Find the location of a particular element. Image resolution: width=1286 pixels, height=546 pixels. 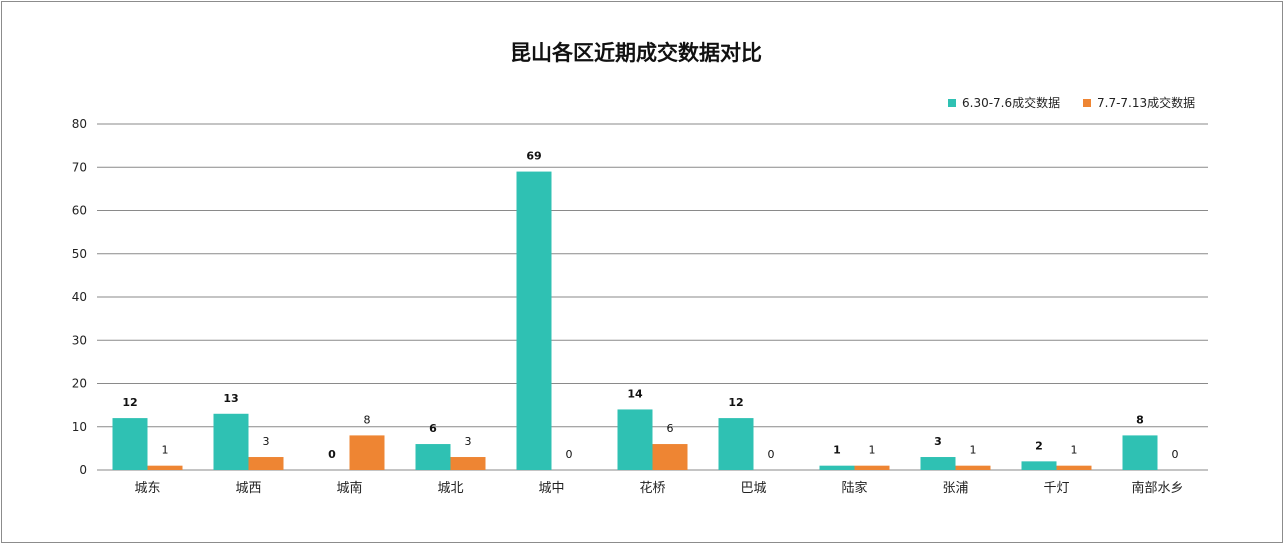

data-label-series-2: 6 is located at coordinates (670, 428).